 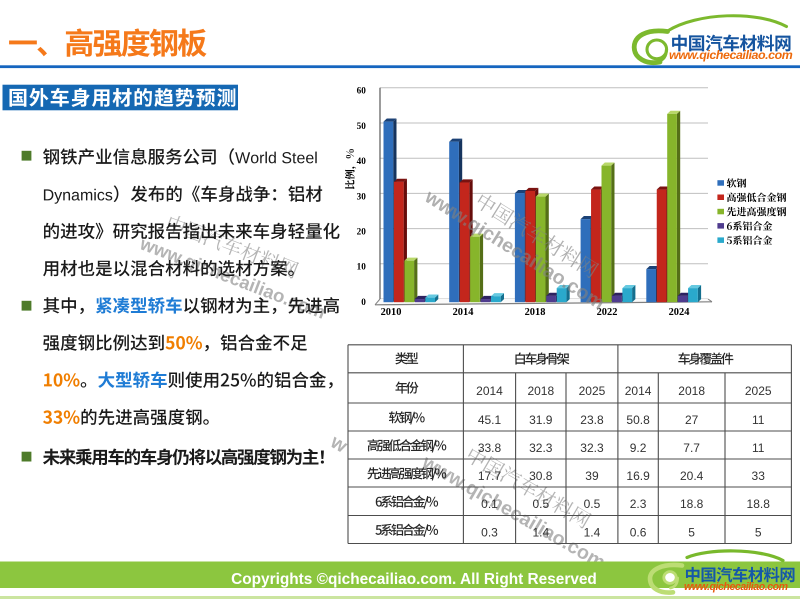 What do you see at coordinates (362, 196) in the screenshot?
I see `svg-text: 30` at bounding box center [362, 196].